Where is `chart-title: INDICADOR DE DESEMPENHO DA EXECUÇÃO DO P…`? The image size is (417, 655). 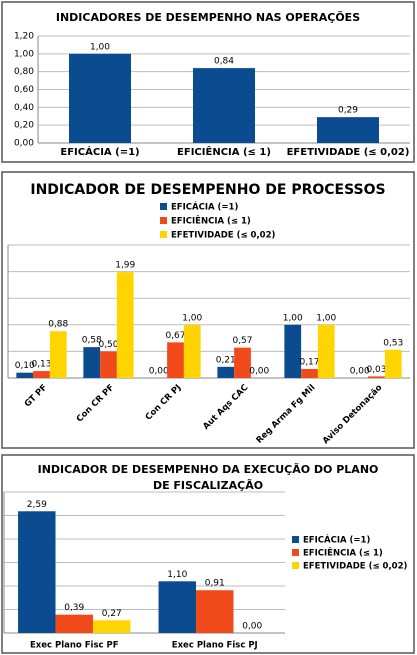 chart-title: INDICADOR DE DESEMPENHO DA EXECUÇÃO DO P… is located at coordinates (208, 469).